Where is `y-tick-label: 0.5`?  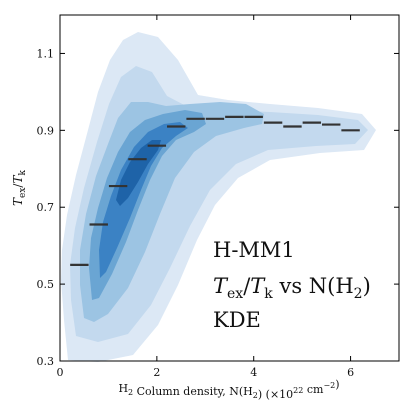 y-tick-label: 0.5 is located at coordinates (46, 284).